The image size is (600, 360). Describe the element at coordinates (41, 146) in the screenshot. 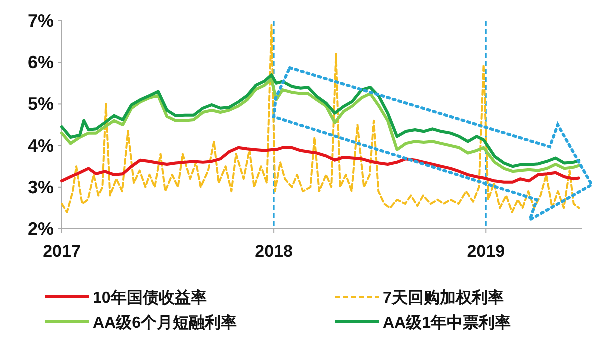

I see `y-tick-label: 4%` at that location.